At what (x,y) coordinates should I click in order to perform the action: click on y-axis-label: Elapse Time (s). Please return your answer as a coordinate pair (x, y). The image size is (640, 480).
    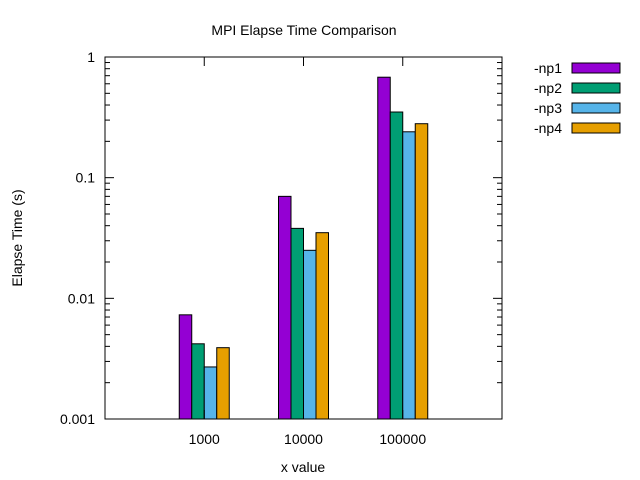
    Looking at the image, I should click on (17, 237).